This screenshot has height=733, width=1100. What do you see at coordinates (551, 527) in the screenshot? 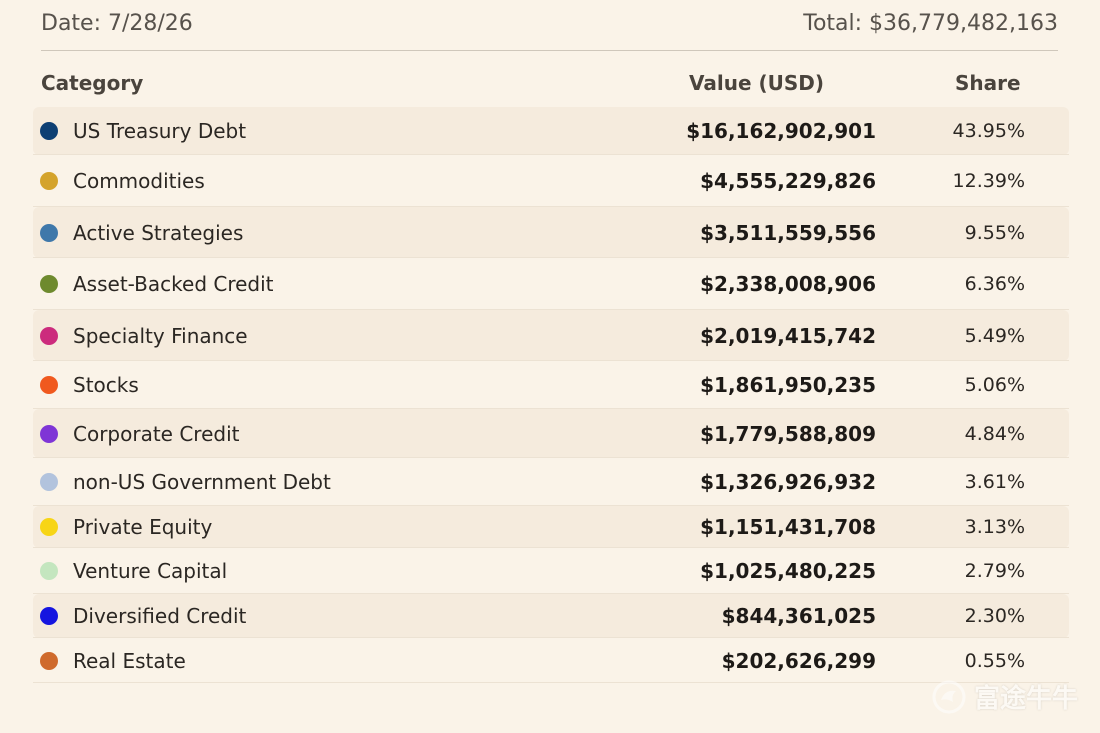
I see `table-row: Private Equity $1,151,431,708 3.13%` at bounding box center [551, 527].